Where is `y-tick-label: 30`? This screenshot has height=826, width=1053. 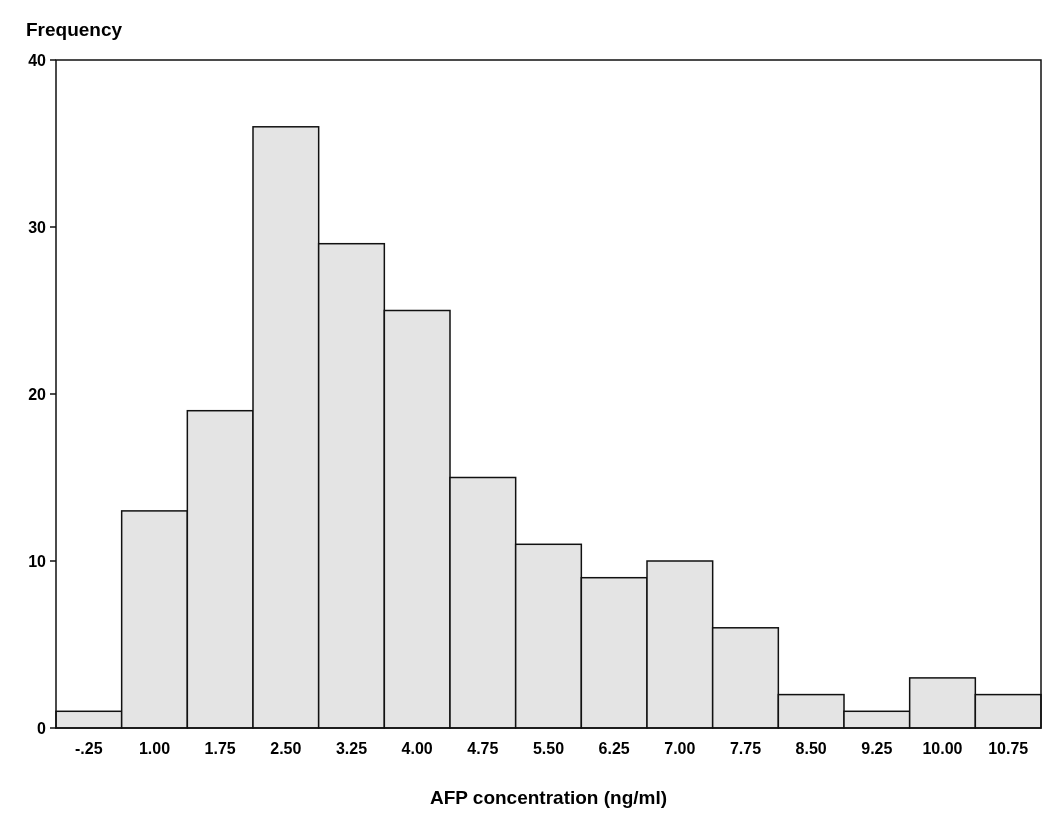
y-tick-label: 30 is located at coordinates (37, 227).